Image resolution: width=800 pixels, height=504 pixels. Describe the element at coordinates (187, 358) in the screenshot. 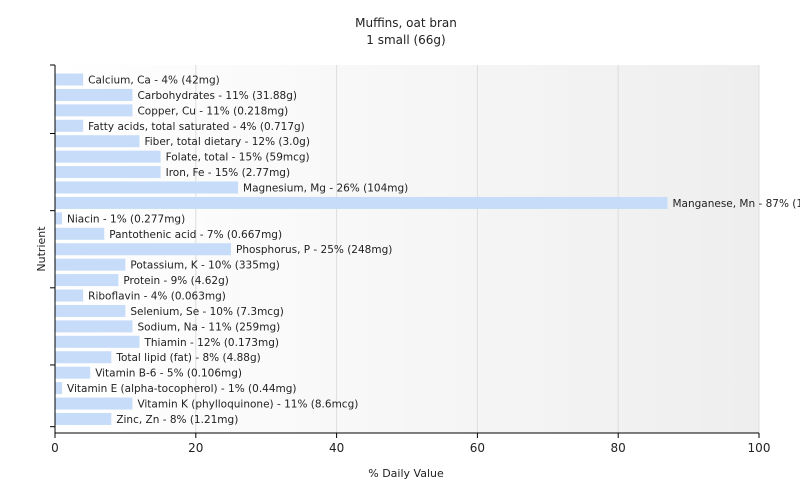

I see `bar-label: Total lipid (fat) - 8% (4.88g)` at that location.